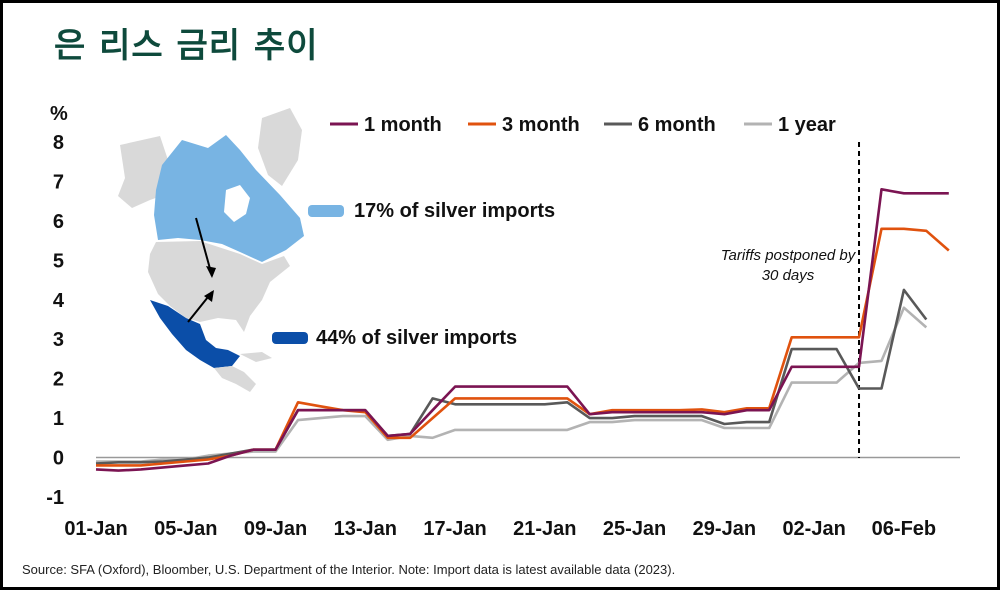  Describe the element at coordinates (55, 498) in the screenshot. I see `y-tick-label: -1` at that location.